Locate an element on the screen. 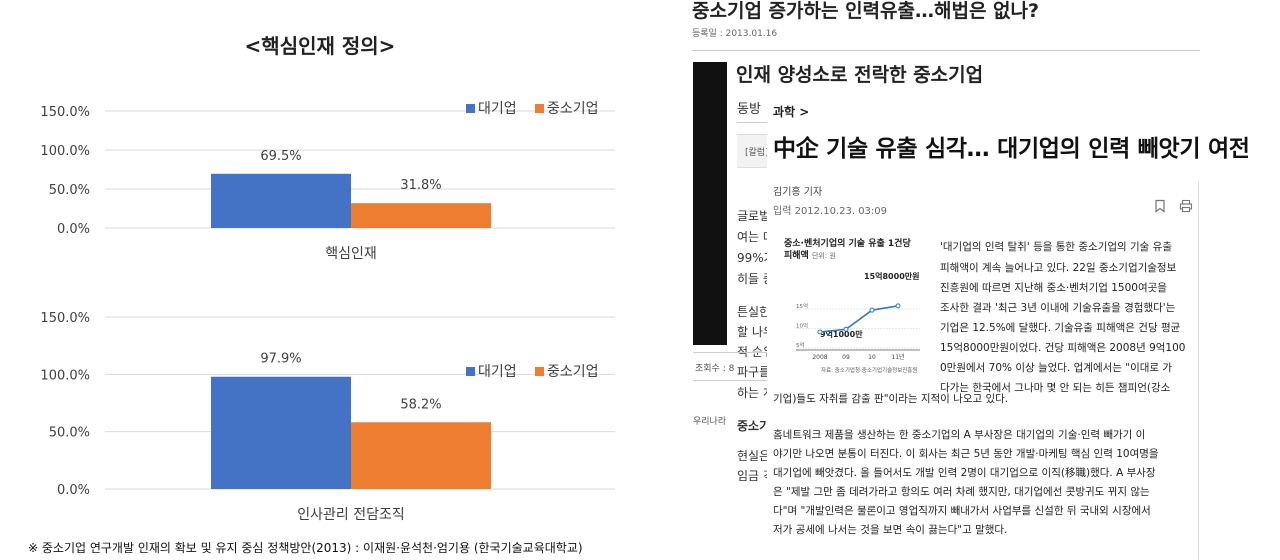 The height and width of the screenshot is (560, 1280). article3-body-line: 저가 공세에 나서는 것을 보면 속이 끓는다"고 말했다. is located at coordinates (890, 530).